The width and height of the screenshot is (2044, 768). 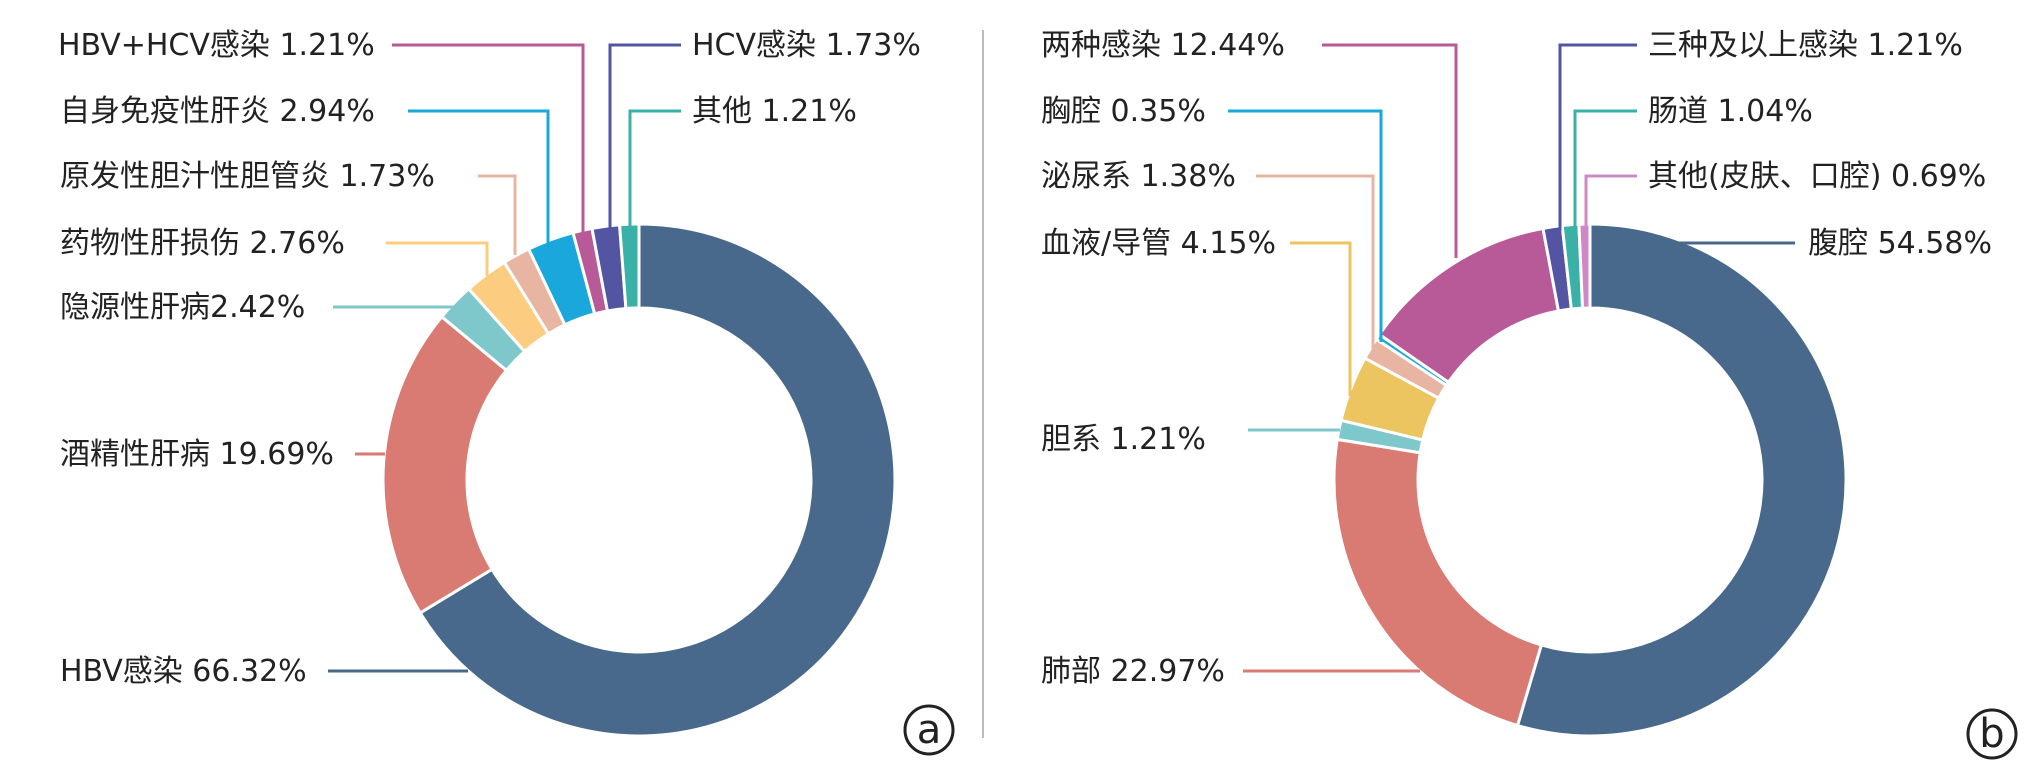 What do you see at coordinates (1900, 243) in the screenshot?
I see `slice-label: 腹腔 54.58%` at bounding box center [1900, 243].